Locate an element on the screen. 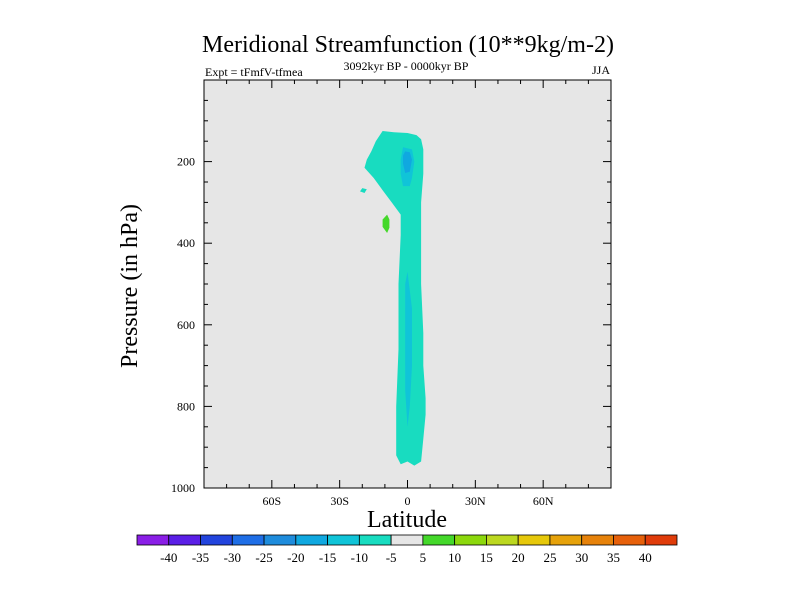  contour-regions is located at coordinates (393, 298).